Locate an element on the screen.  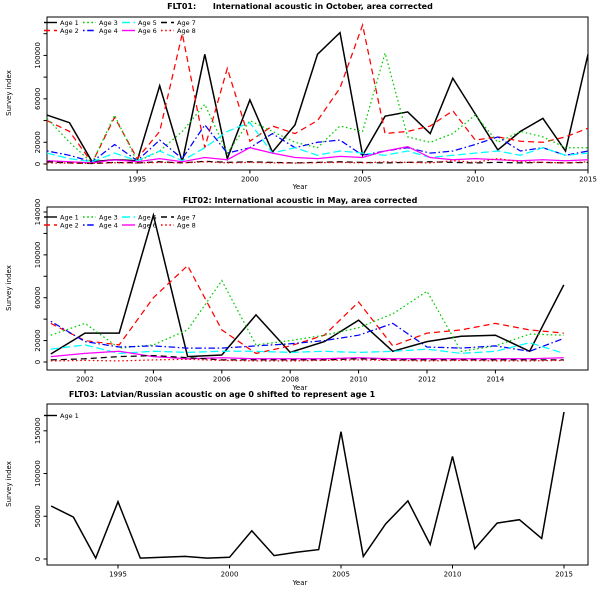
x-tick-label: 2014 is located at coordinates (495, 380).